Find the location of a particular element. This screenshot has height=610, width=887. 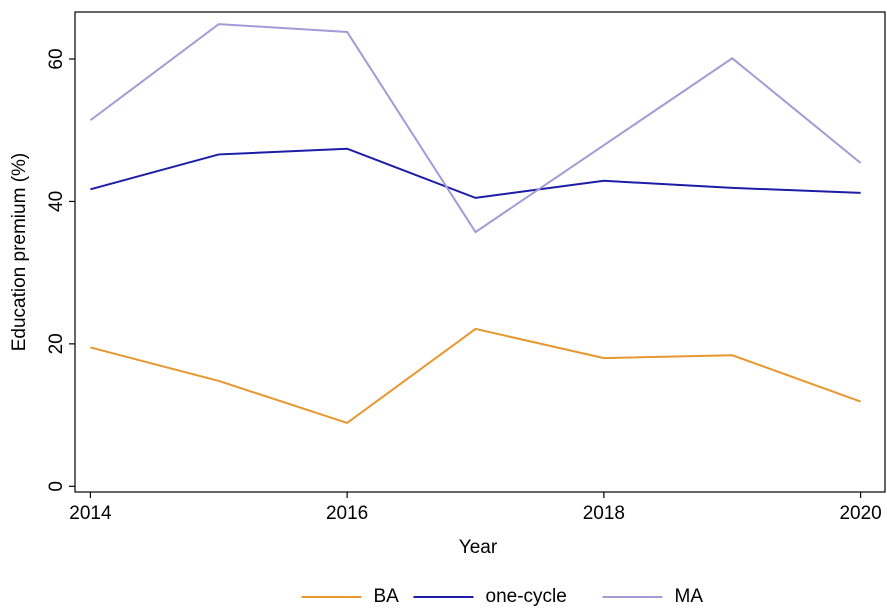

x-tick-label: 2018 is located at coordinates (604, 513).